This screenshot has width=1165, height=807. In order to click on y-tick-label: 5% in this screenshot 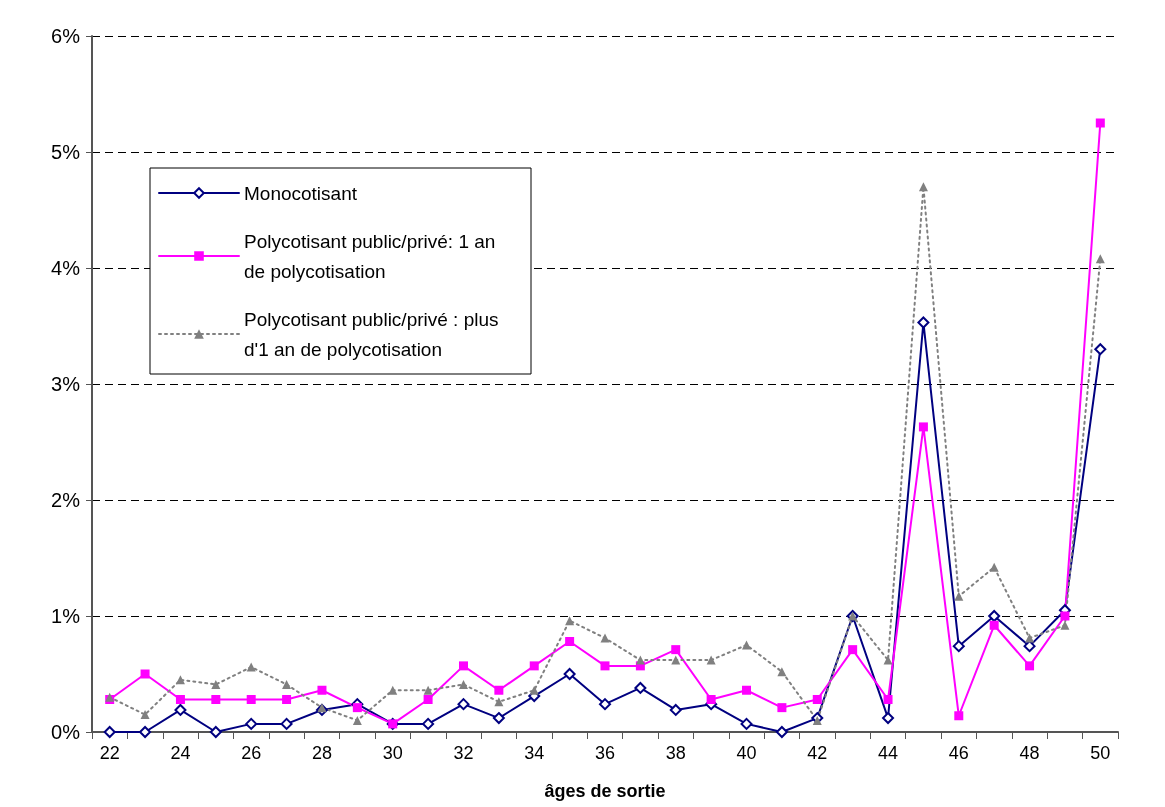, I will do `click(66, 152)`.